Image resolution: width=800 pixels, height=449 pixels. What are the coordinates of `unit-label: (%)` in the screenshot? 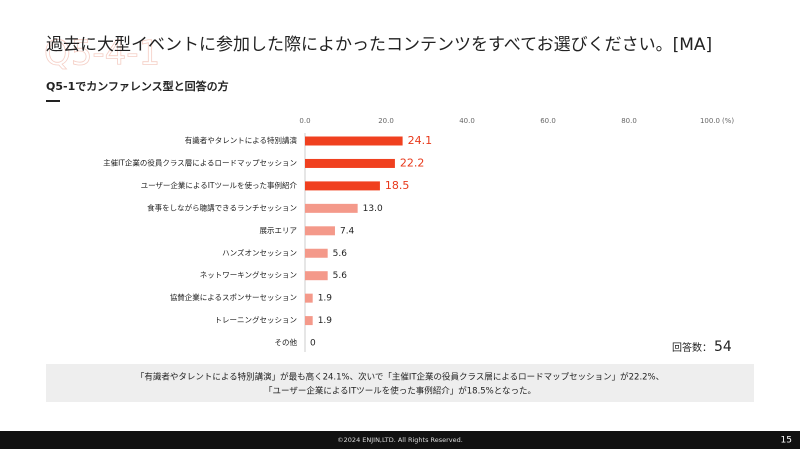 It's located at (728, 121).